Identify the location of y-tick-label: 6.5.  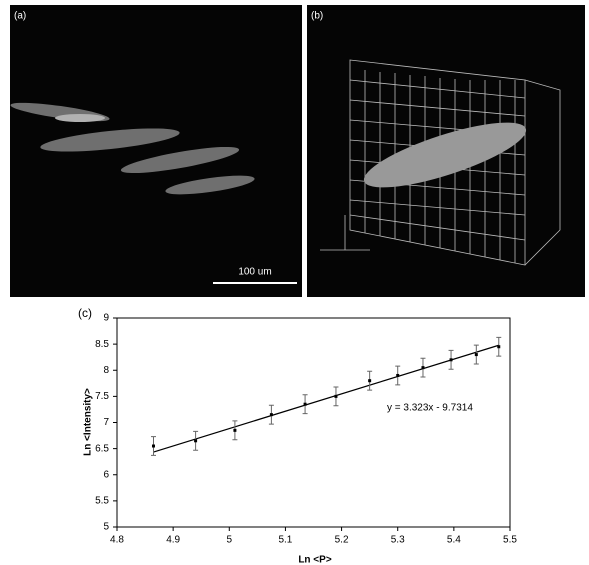
(102, 448).